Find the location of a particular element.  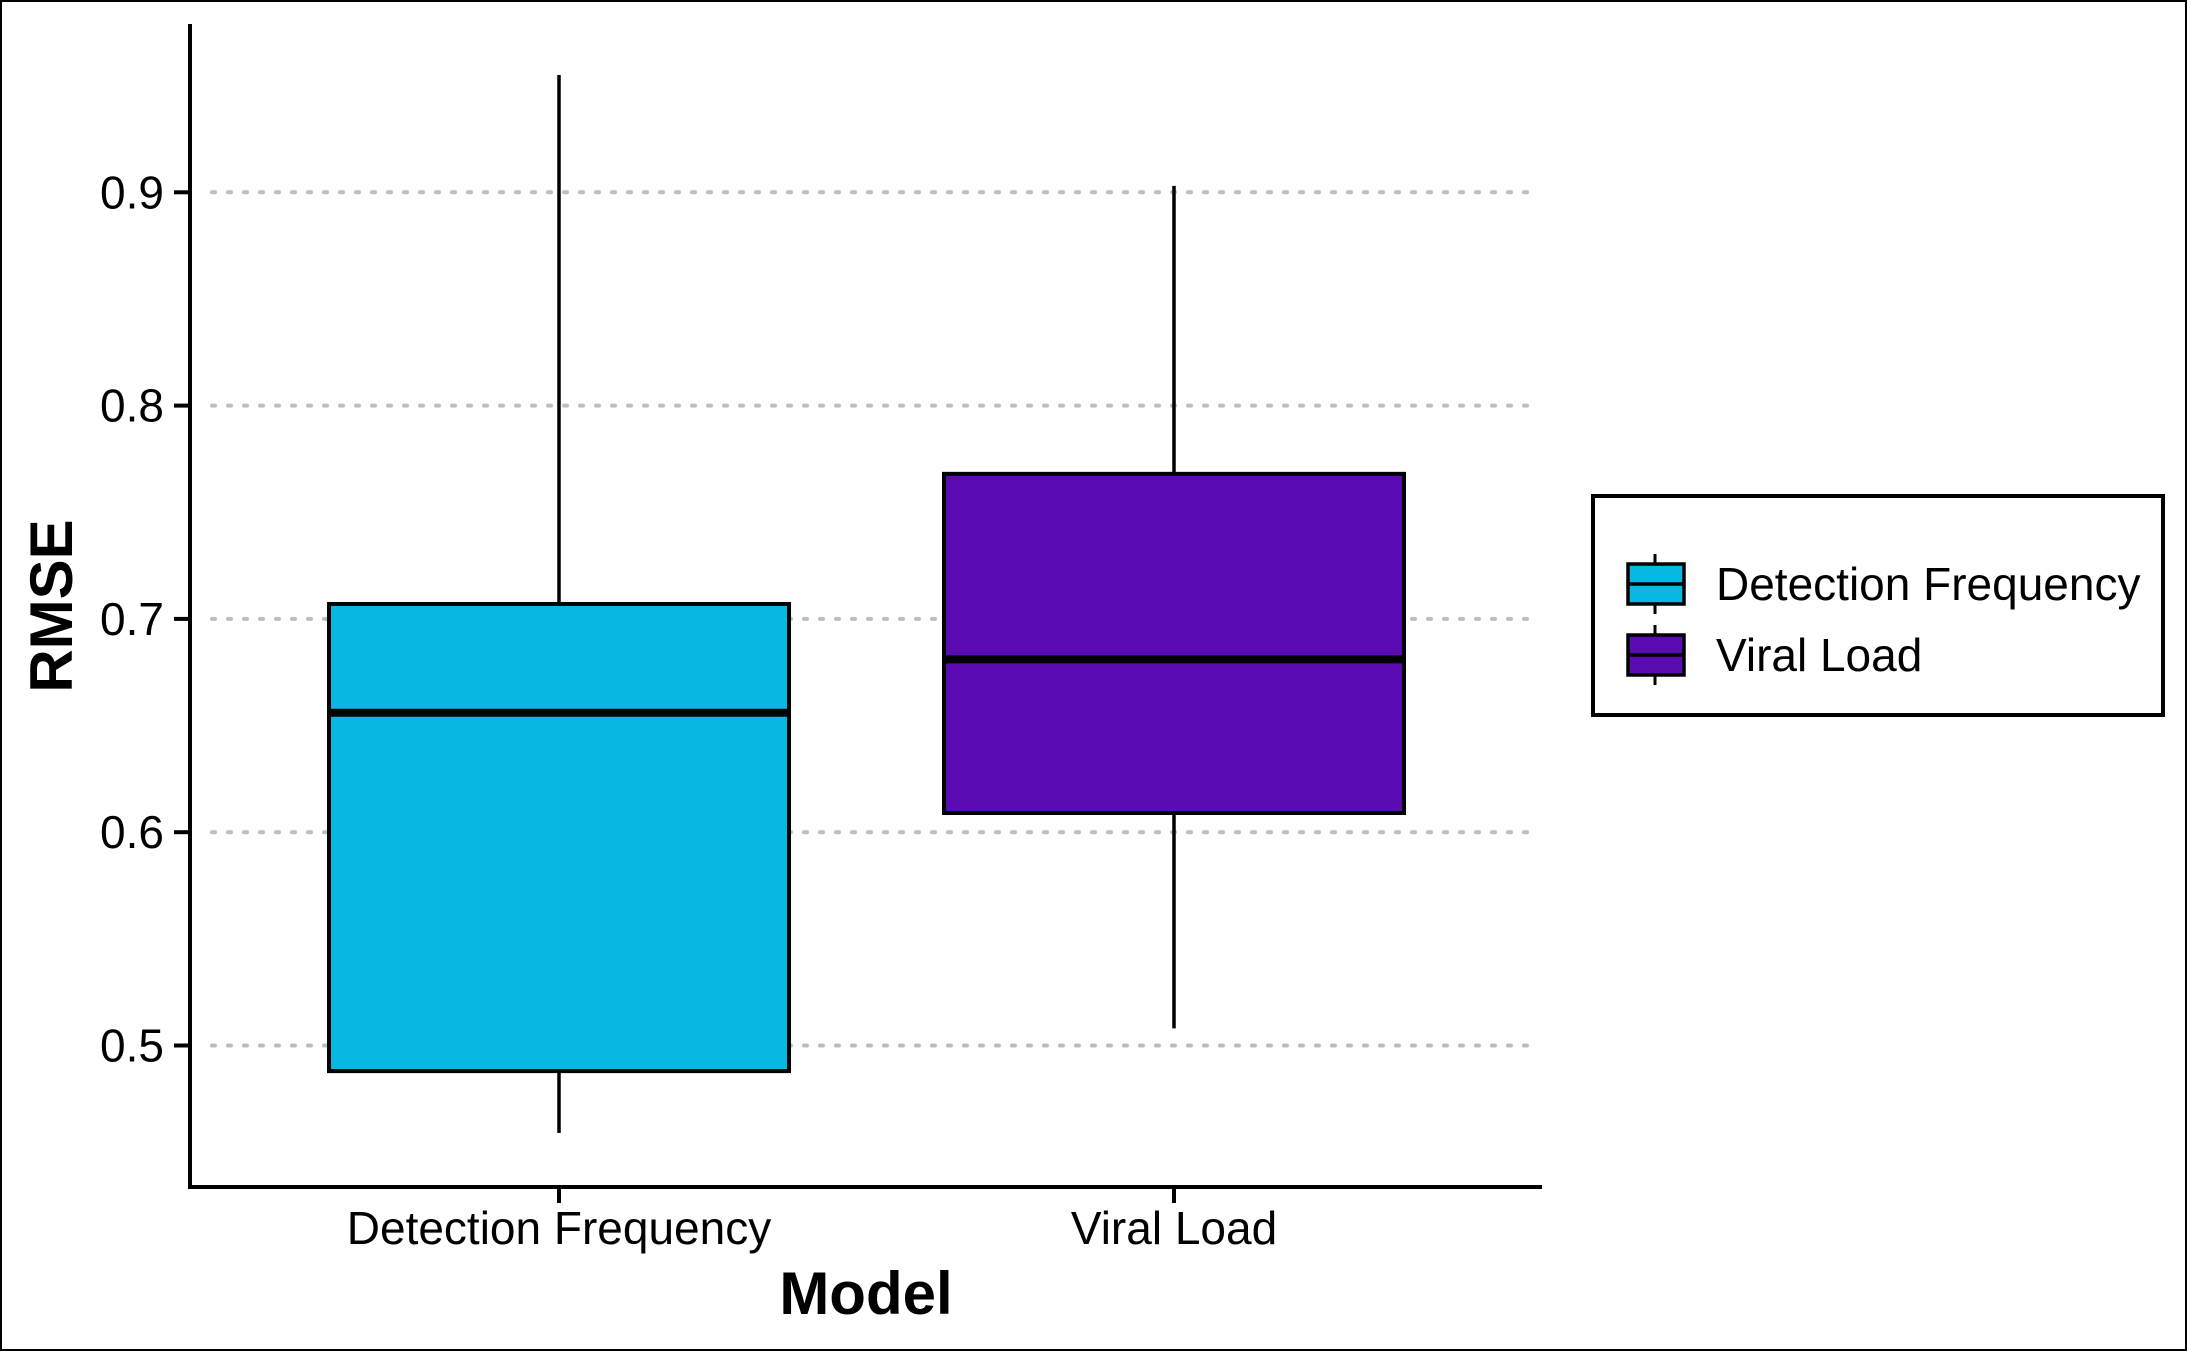

y-tick-label: 0.5 is located at coordinates (132, 1046).